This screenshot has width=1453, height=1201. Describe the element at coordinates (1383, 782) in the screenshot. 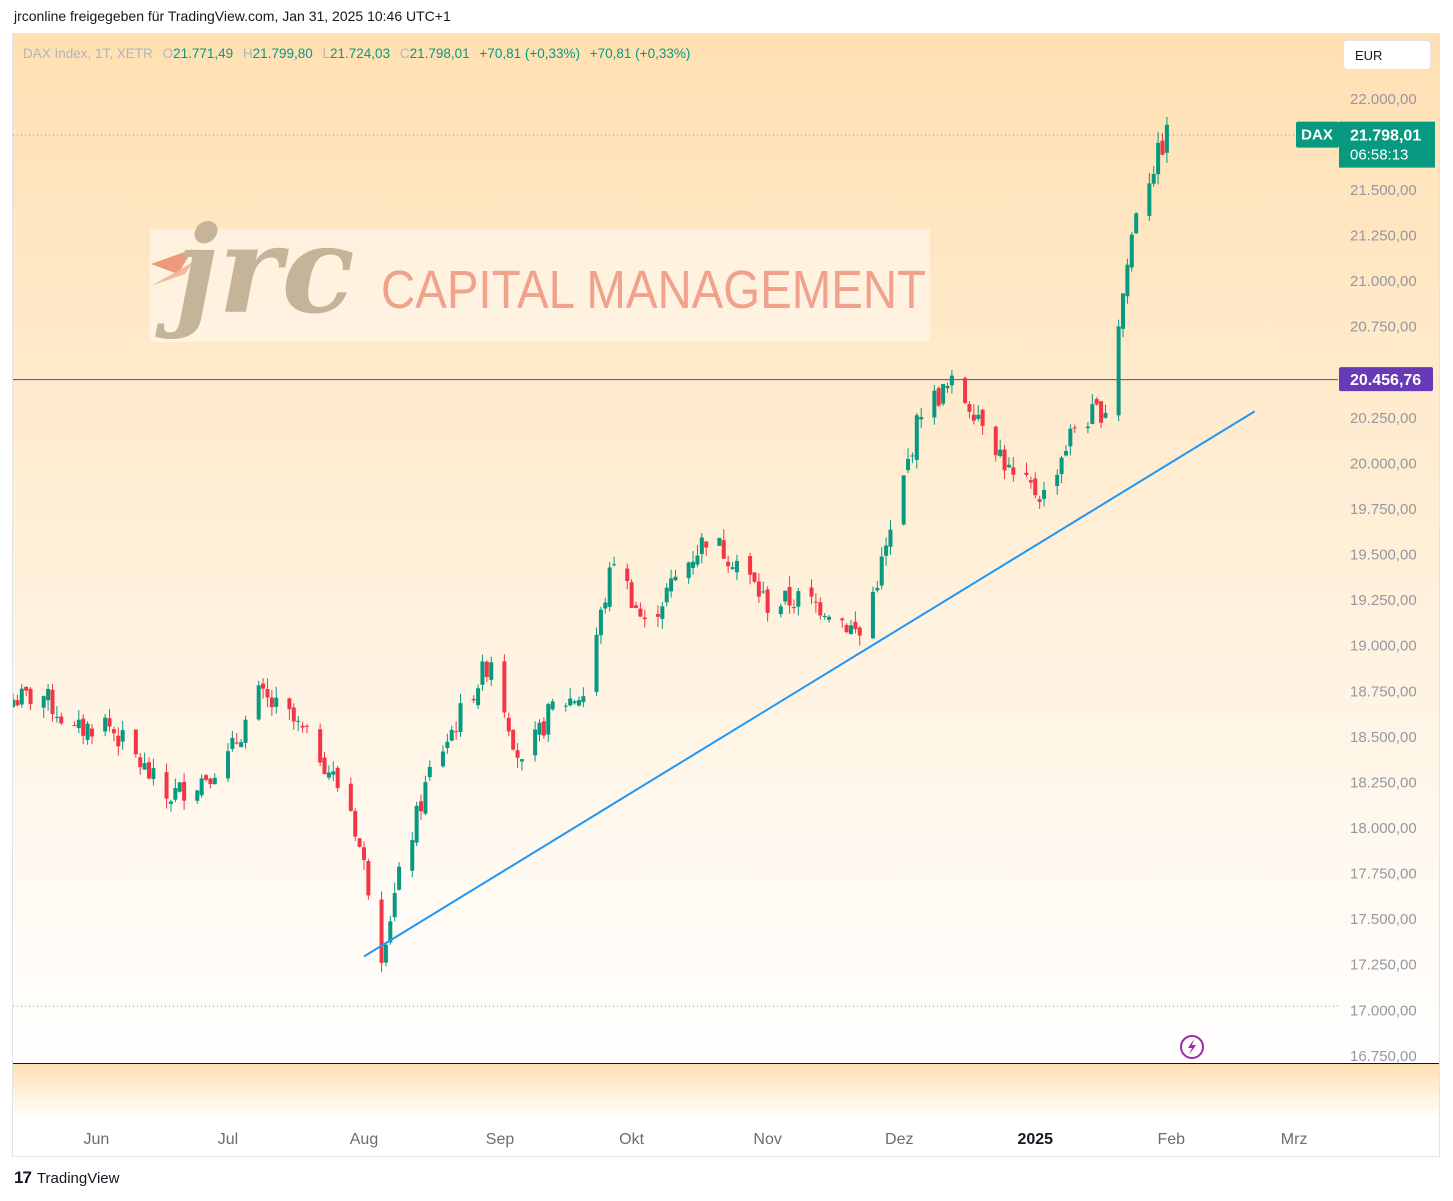

I see `y-tick-label: 18.250,00` at that location.